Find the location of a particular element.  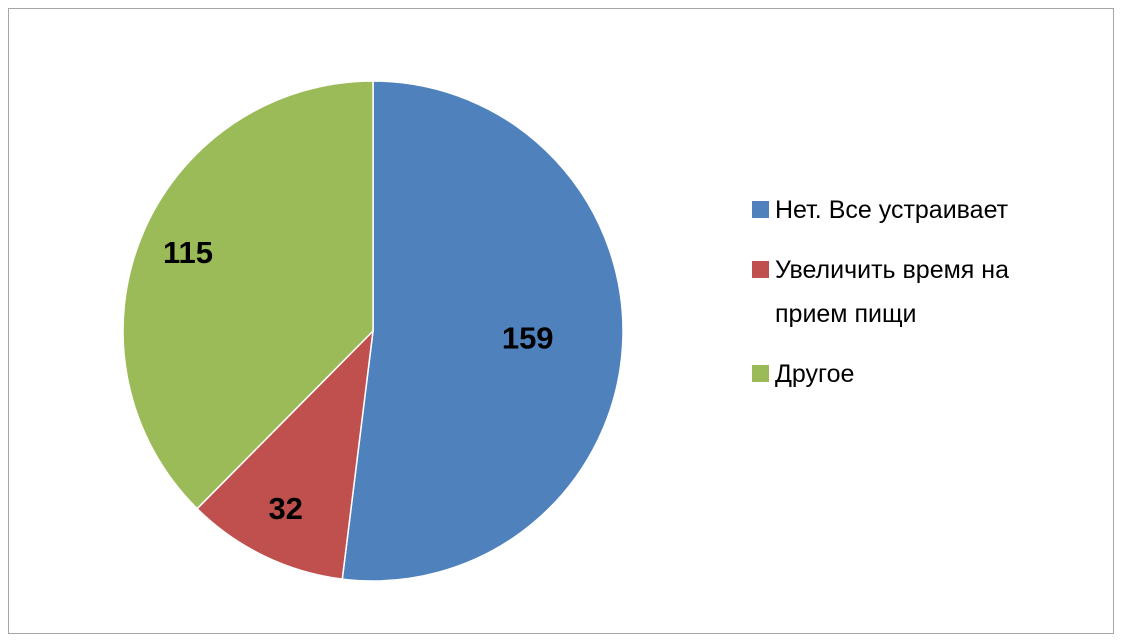

data-label: 32 is located at coordinates (285, 508).